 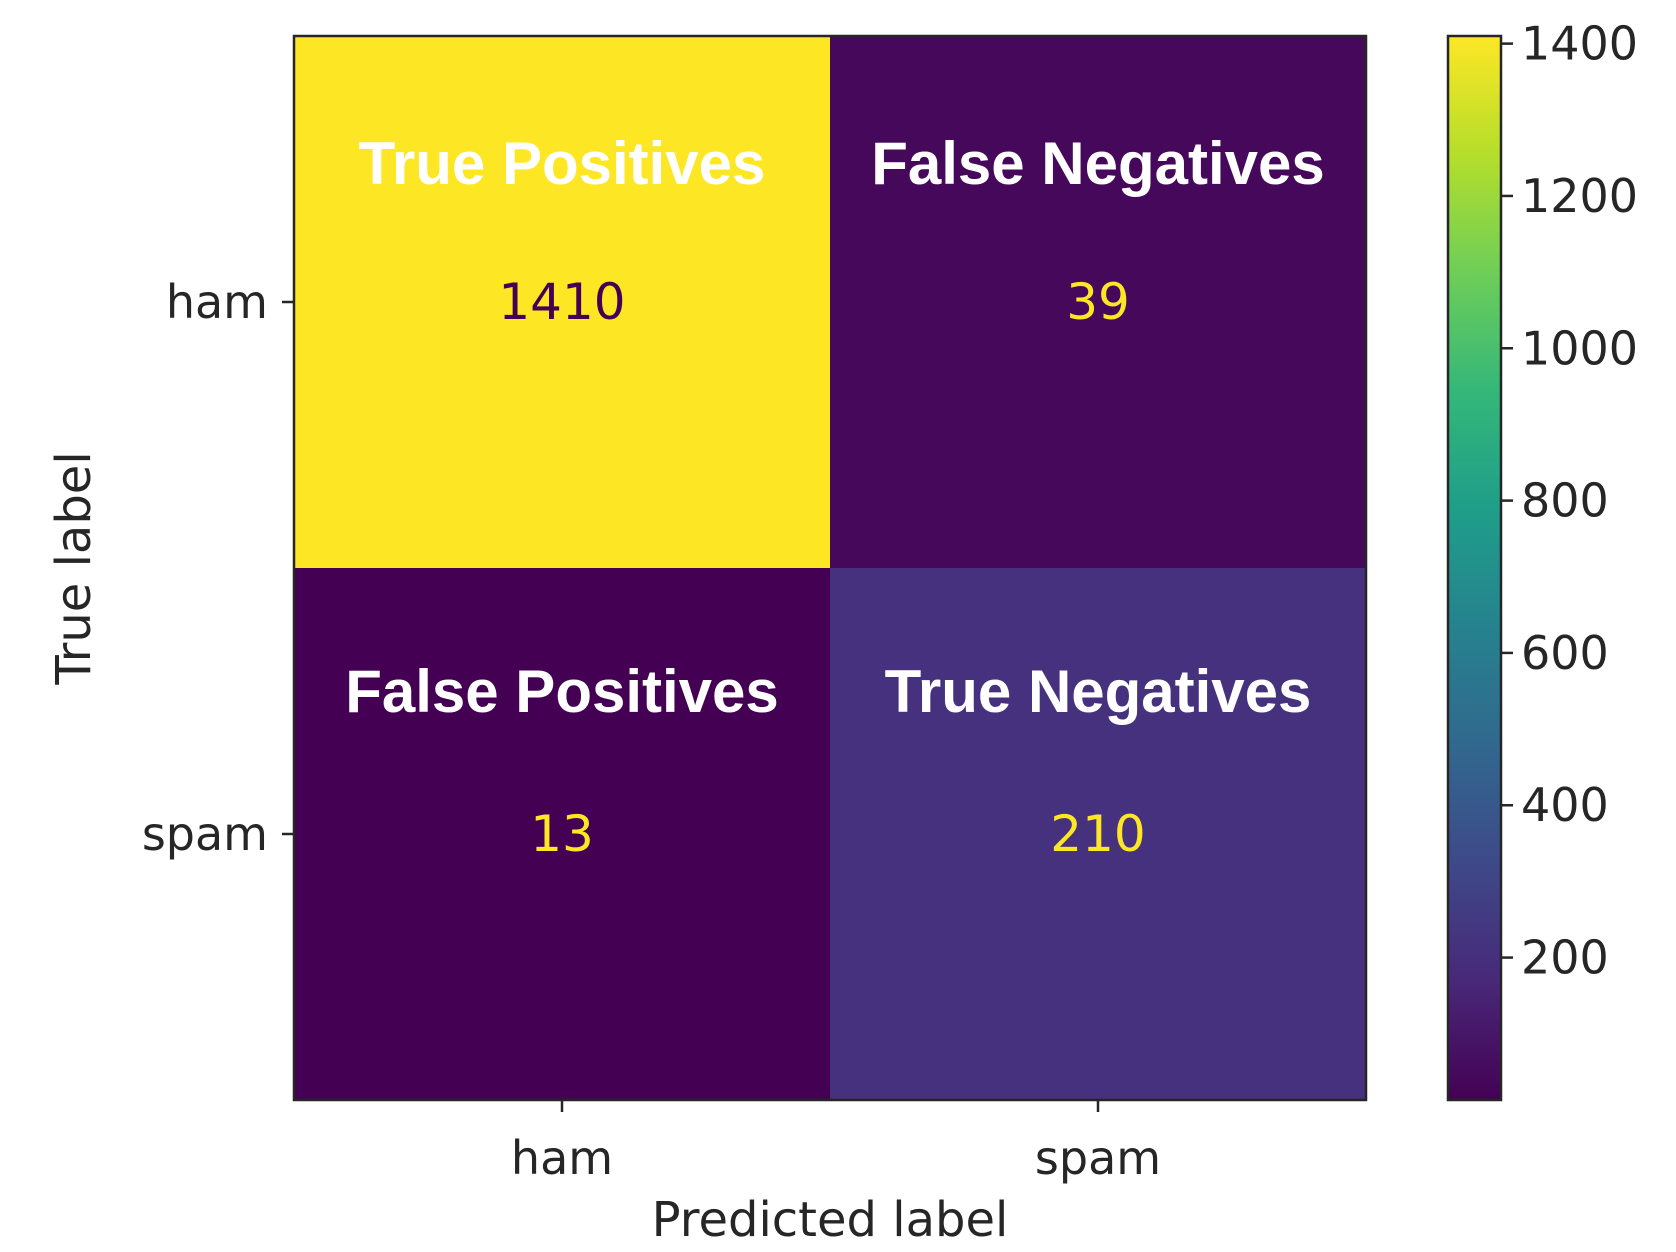 What do you see at coordinates (1579, 196) in the screenshot?
I see `colorbar-tick-label: 1200` at bounding box center [1579, 196].